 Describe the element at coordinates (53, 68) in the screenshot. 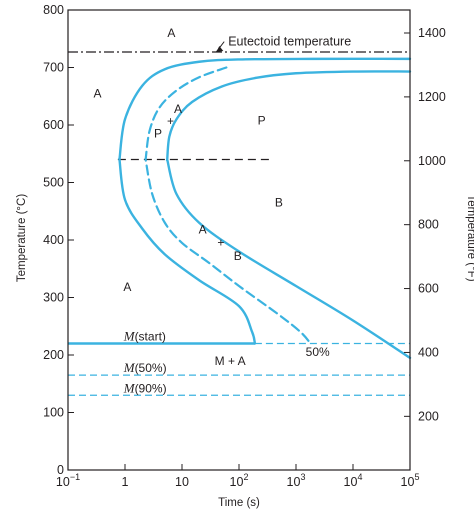

I see `y-left-tick-label: 700` at that location.